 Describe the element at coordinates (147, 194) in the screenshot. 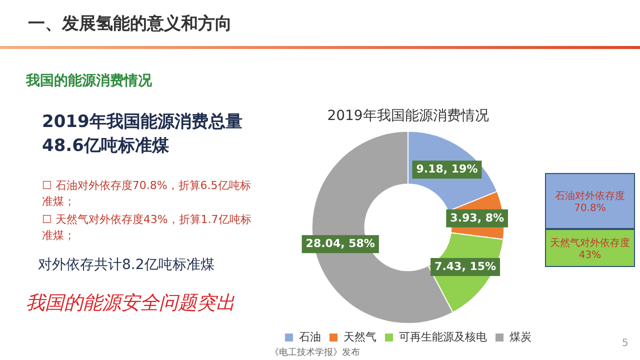

I see `text: ☐ 石油对外依存度70.8%，折算6.5亿吨标准煤；` at that location.